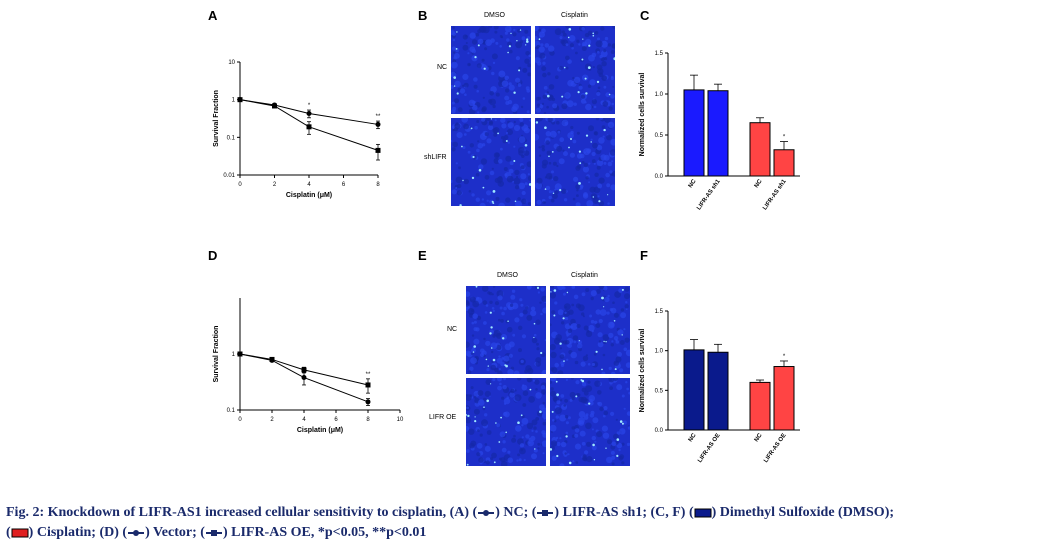 The width and height of the screenshot is (1040, 550). Describe the element at coordinates (659, 177) in the screenshot. I see `y-tick-label: 0.0` at that location.